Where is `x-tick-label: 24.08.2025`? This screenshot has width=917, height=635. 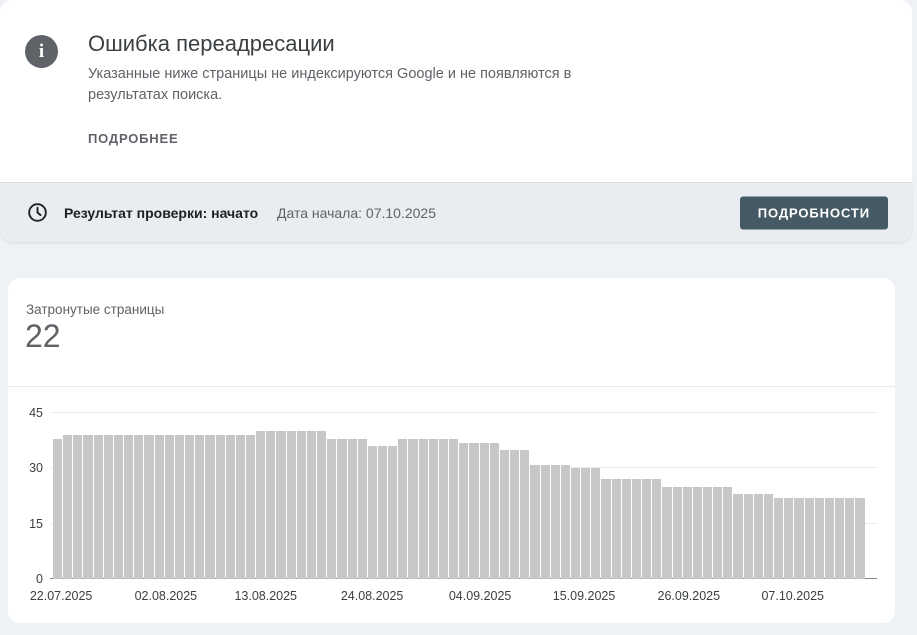
x-tick-label: 24.08.2025 is located at coordinates (372, 596).